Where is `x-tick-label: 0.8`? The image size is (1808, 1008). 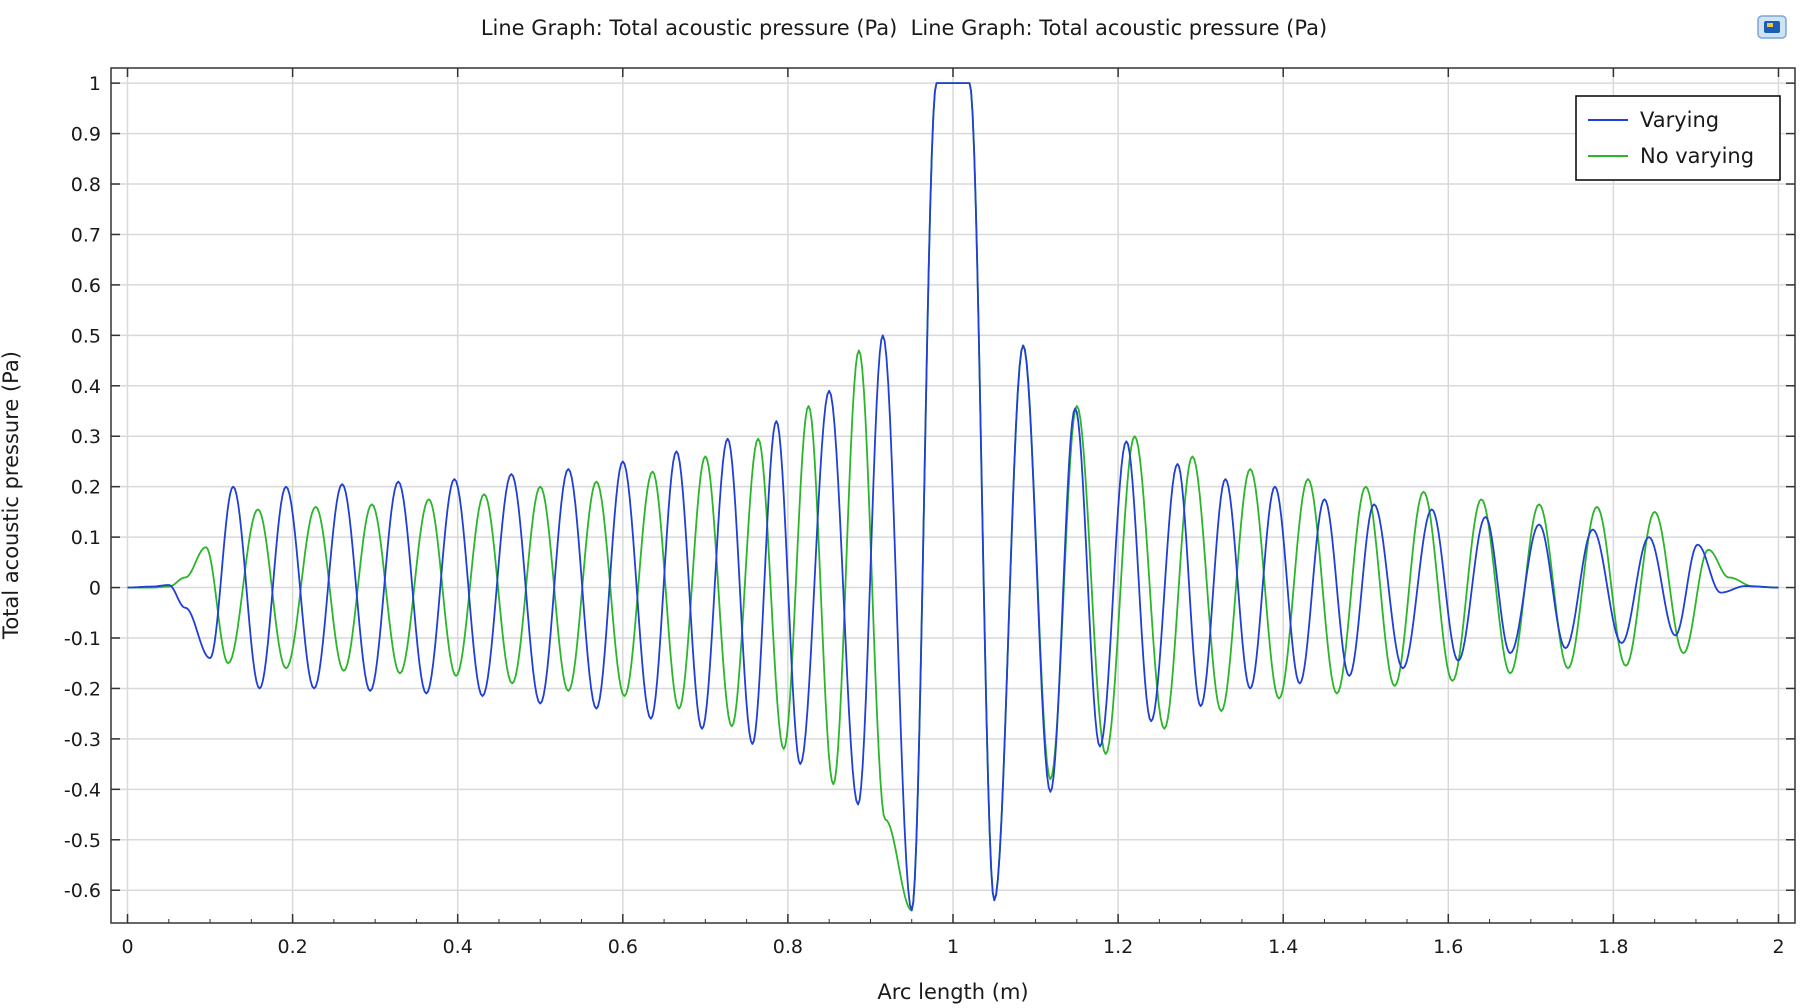 x-tick-label: 0.8 is located at coordinates (788, 947).